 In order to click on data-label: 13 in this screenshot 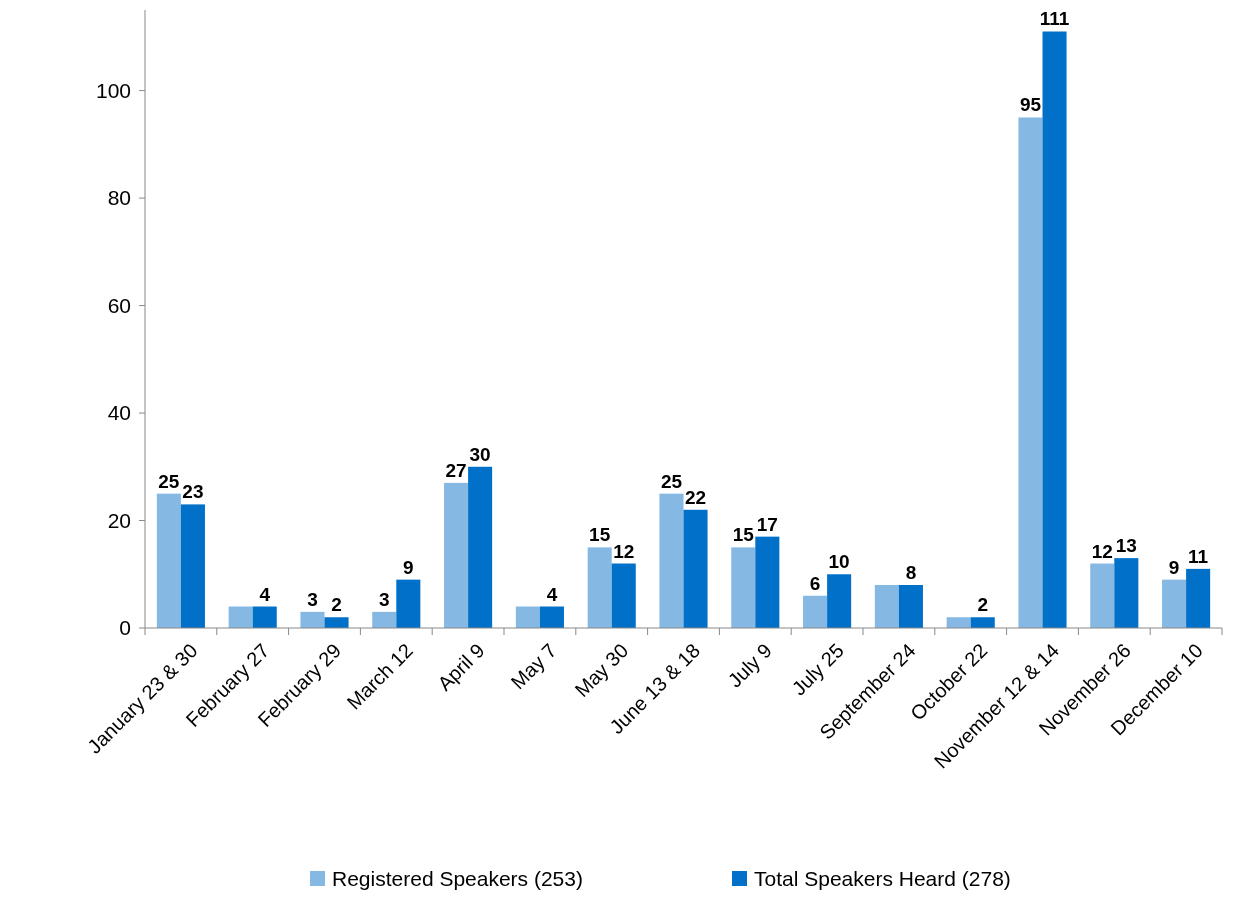, I will do `click(1126, 546)`.